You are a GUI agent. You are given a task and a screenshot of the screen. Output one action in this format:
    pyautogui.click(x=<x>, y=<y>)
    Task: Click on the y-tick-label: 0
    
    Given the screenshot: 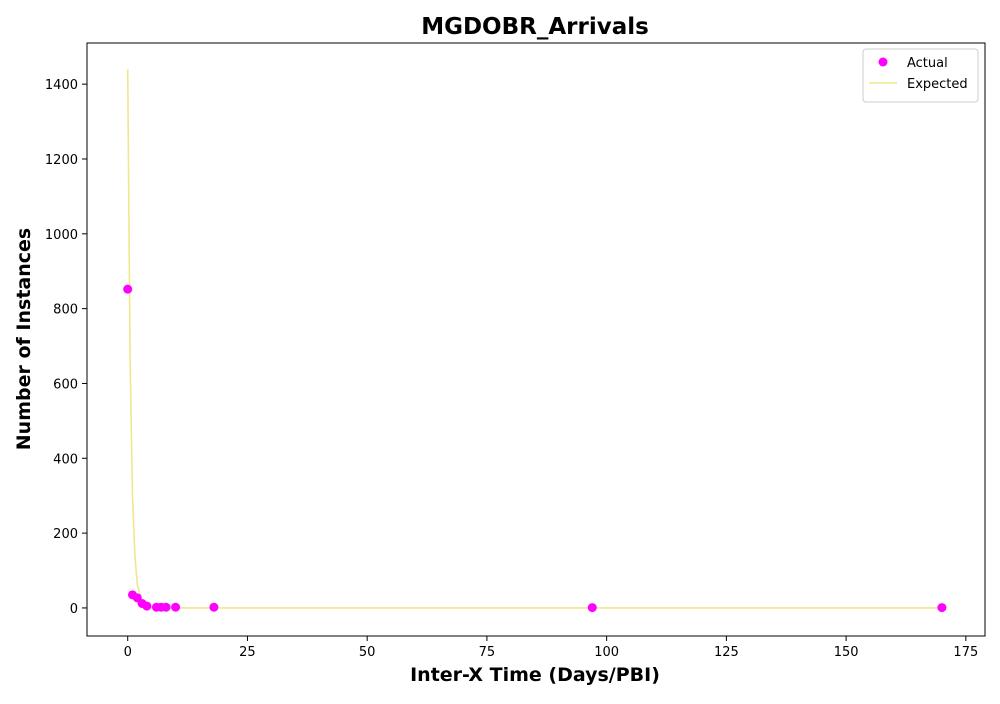 What is the action you would take?
    pyautogui.click(x=74, y=609)
    